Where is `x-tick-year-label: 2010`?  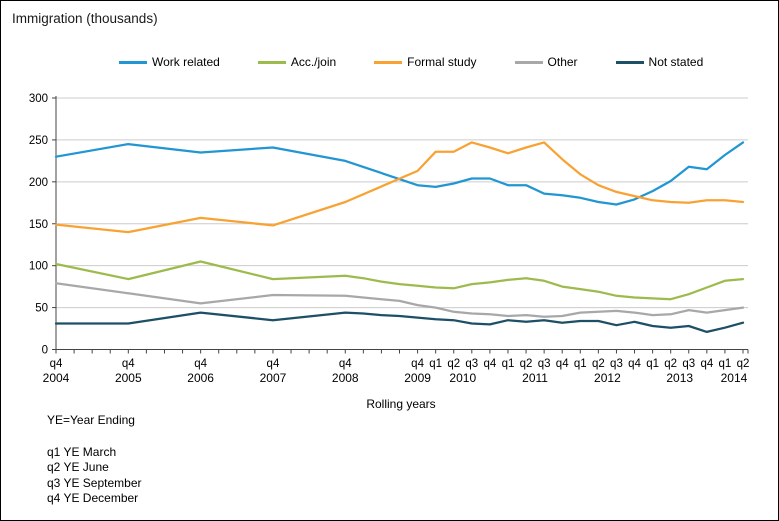 x-tick-year-label: 2010 is located at coordinates (462, 378).